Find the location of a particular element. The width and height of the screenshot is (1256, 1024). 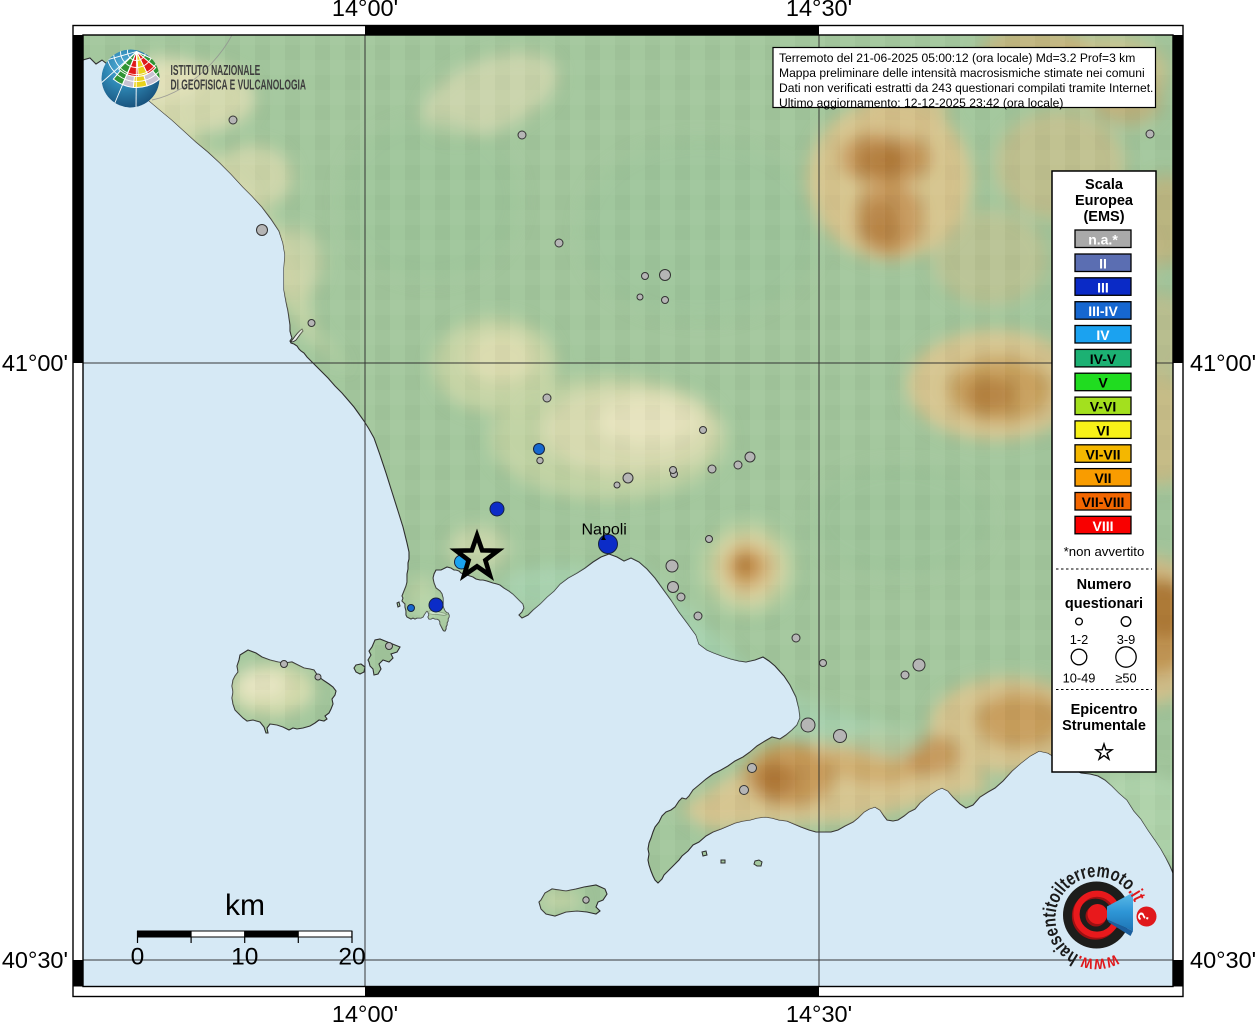

svg-text: km is located at coordinates (245, 905).